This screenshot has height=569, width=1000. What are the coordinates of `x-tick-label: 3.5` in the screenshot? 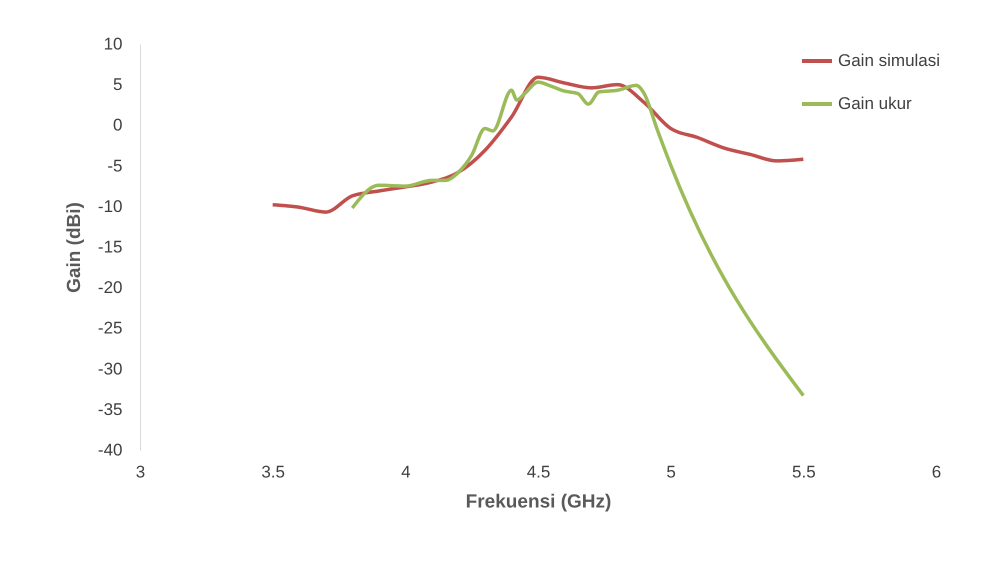 It's located at (273, 472).